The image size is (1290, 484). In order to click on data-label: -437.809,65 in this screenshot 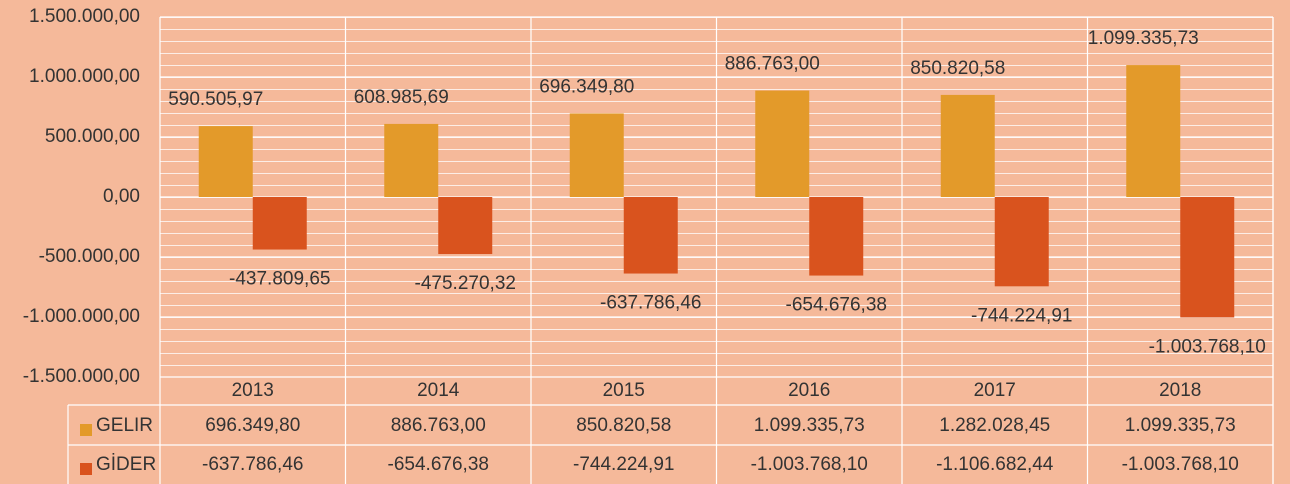, I will do `click(279, 279)`.